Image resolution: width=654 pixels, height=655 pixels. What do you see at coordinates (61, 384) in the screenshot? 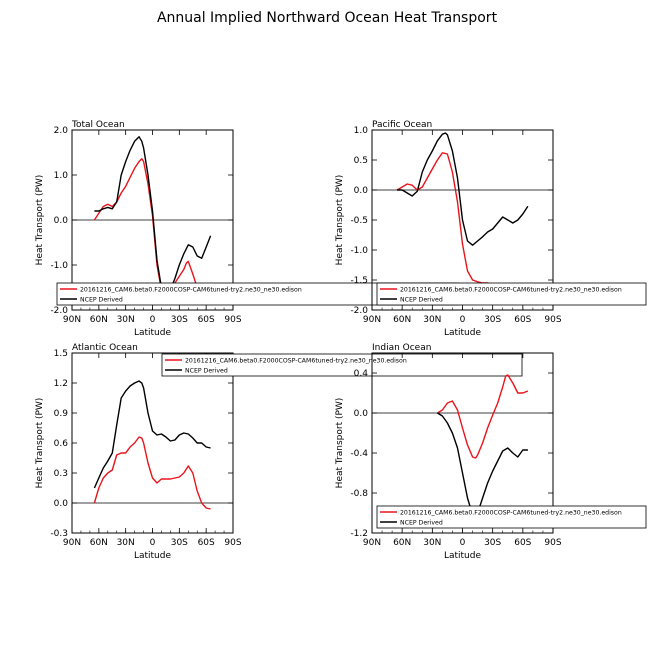
I see `y-tick-label: 1.2` at bounding box center [61, 384].